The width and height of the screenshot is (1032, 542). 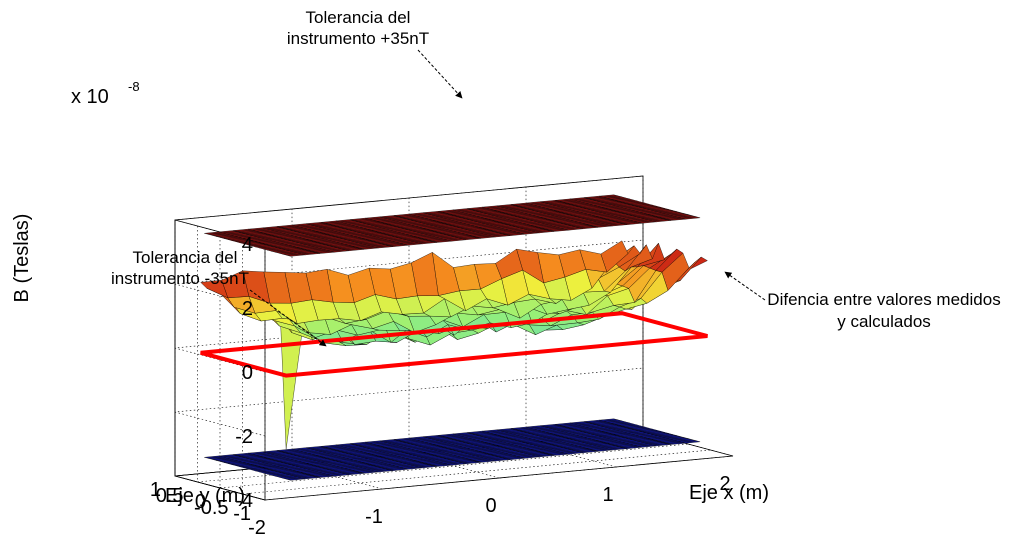 I want to click on diff-surface-cell, so click(x=214, y=289).